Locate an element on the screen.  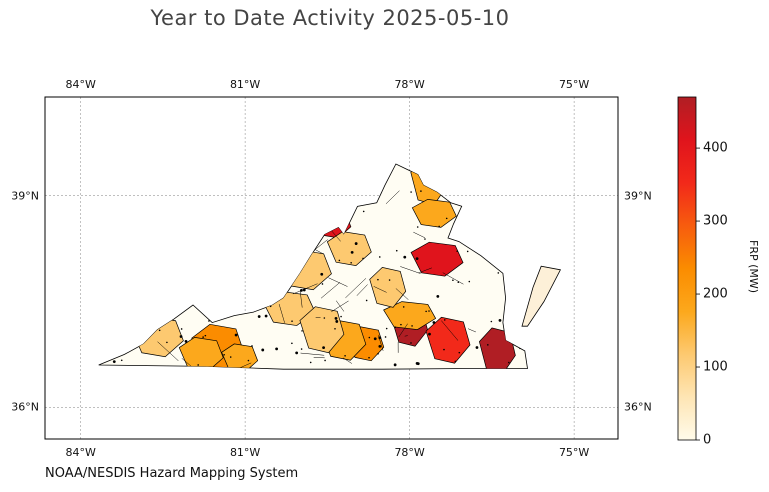
lon-tick-label-top: 81°W is located at coordinates (245, 84).